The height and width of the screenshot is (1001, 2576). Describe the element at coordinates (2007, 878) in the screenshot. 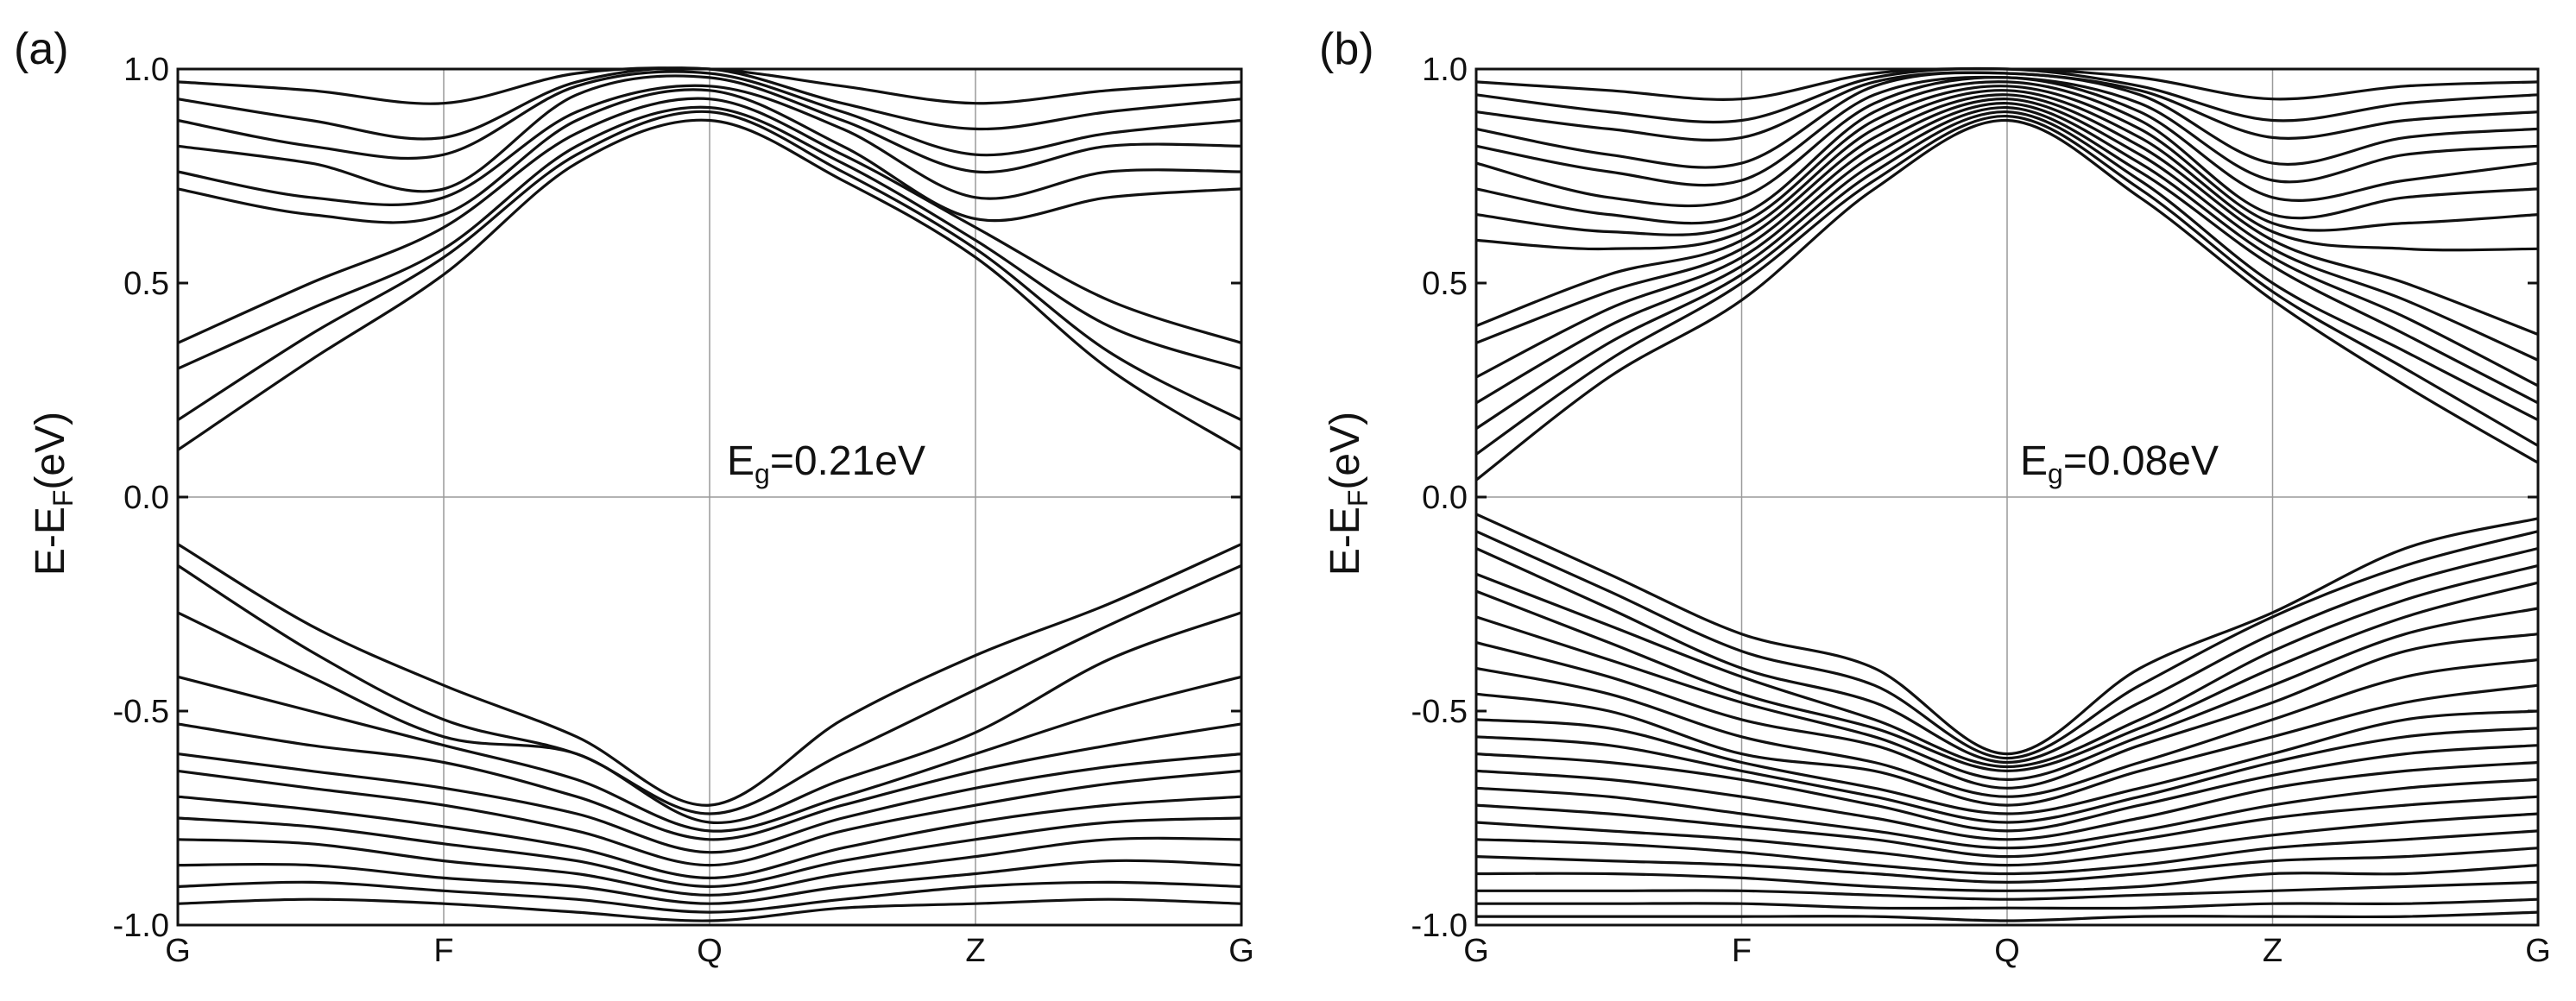

I see `panel-b-band-vb19` at that location.